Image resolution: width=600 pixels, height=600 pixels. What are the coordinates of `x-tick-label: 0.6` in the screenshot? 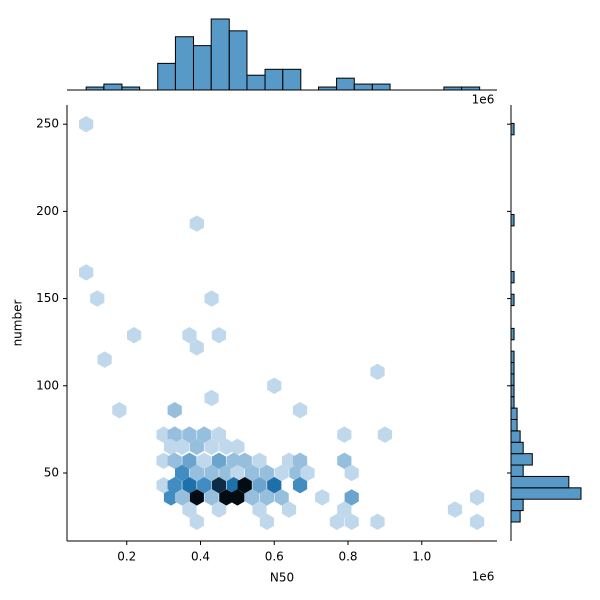 It's located at (274, 557).